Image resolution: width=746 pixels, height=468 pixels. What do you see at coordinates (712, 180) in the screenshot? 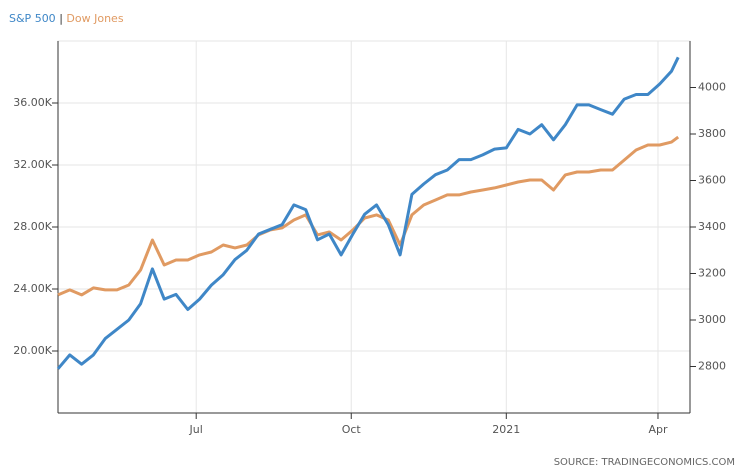
I see `y2-tick-label: 3600` at bounding box center [712, 180].